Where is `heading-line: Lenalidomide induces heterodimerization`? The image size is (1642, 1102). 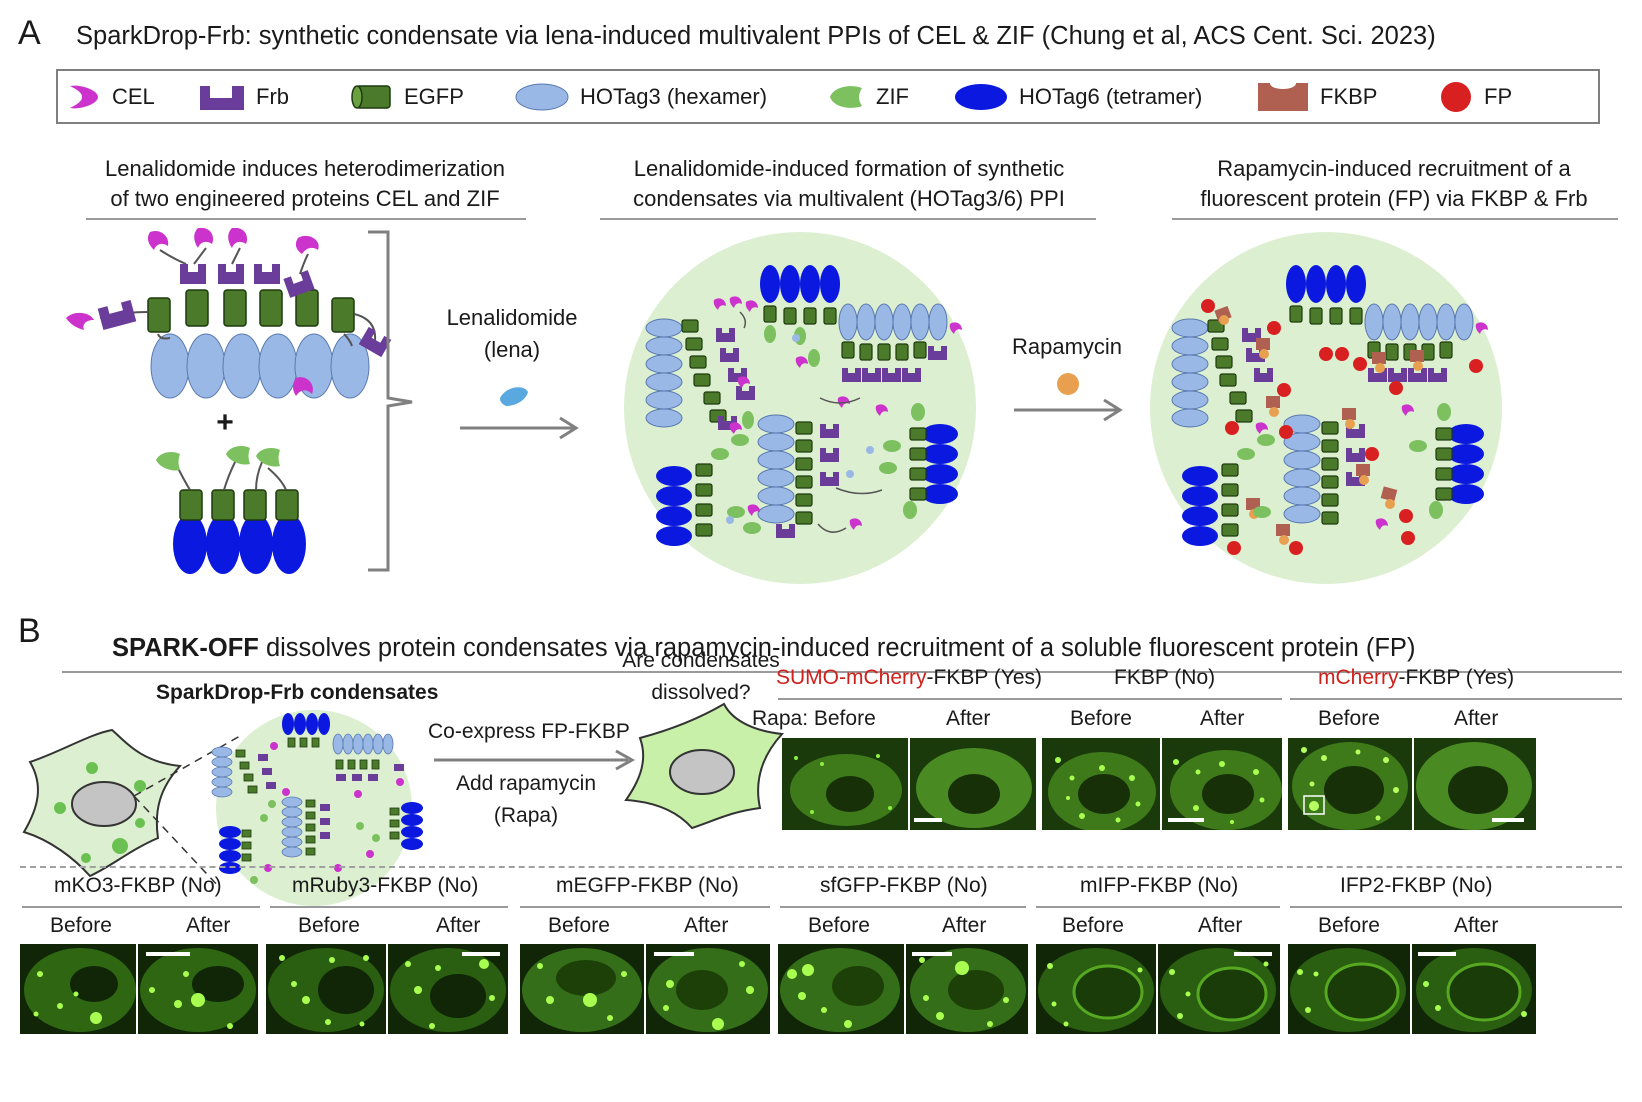
heading-line: Lenalidomide induces heterodimerization is located at coordinates (305, 168).